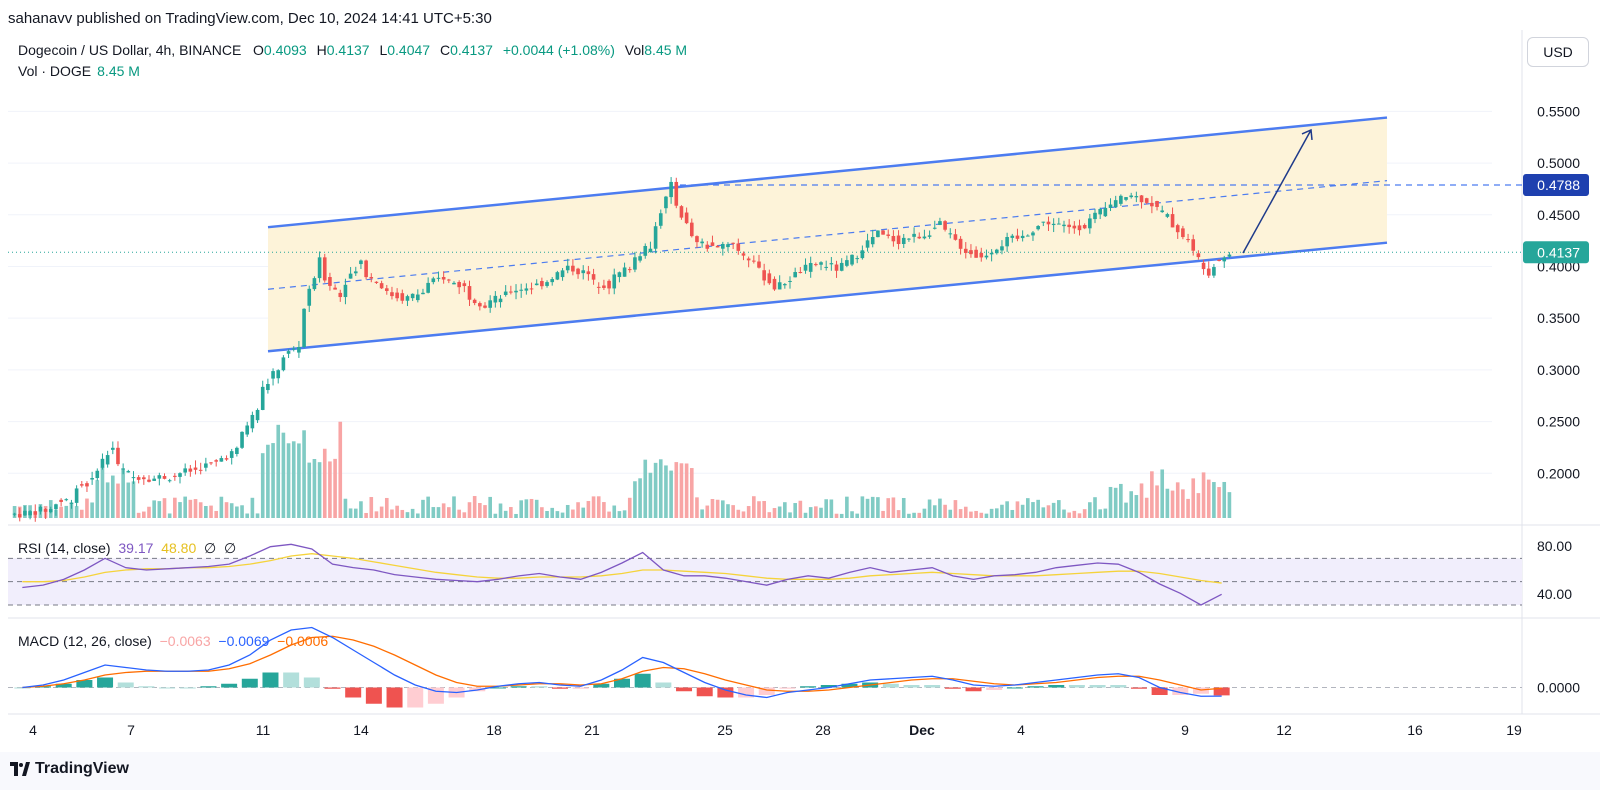 The width and height of the screenshot is (1600, 790). Describe the element at coordinates (1558, 52) in the screenshot. I see `currency-button: USD` at that location.